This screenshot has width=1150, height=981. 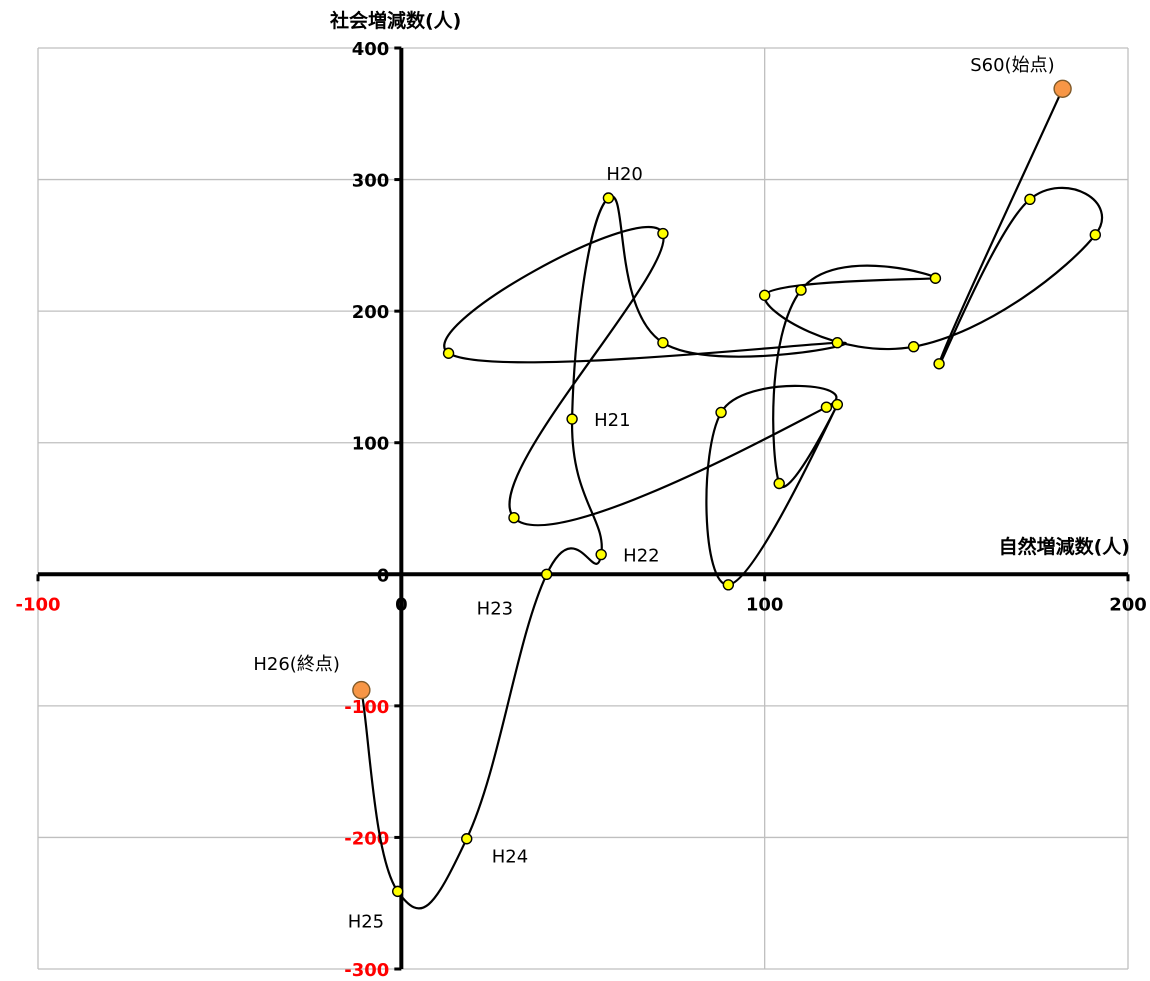 I want to click on y-tick-label: -300, so click(x=366, y=970).